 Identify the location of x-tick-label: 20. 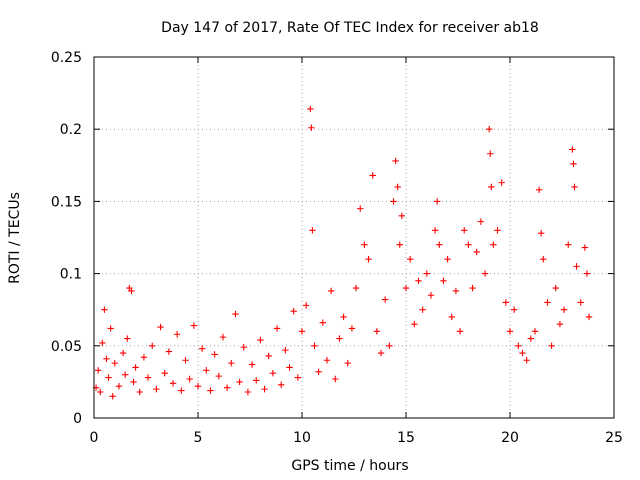
(510, 438).